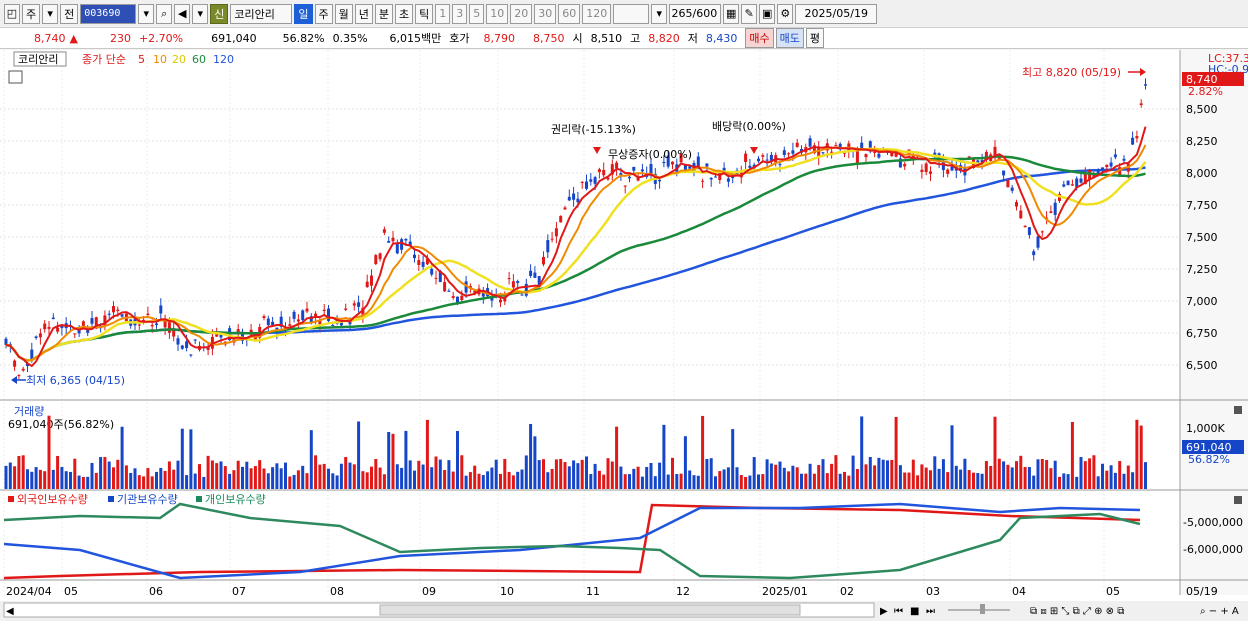 The image size is (1248, 621). I want to click on period-year: 년, so click(363, 13).